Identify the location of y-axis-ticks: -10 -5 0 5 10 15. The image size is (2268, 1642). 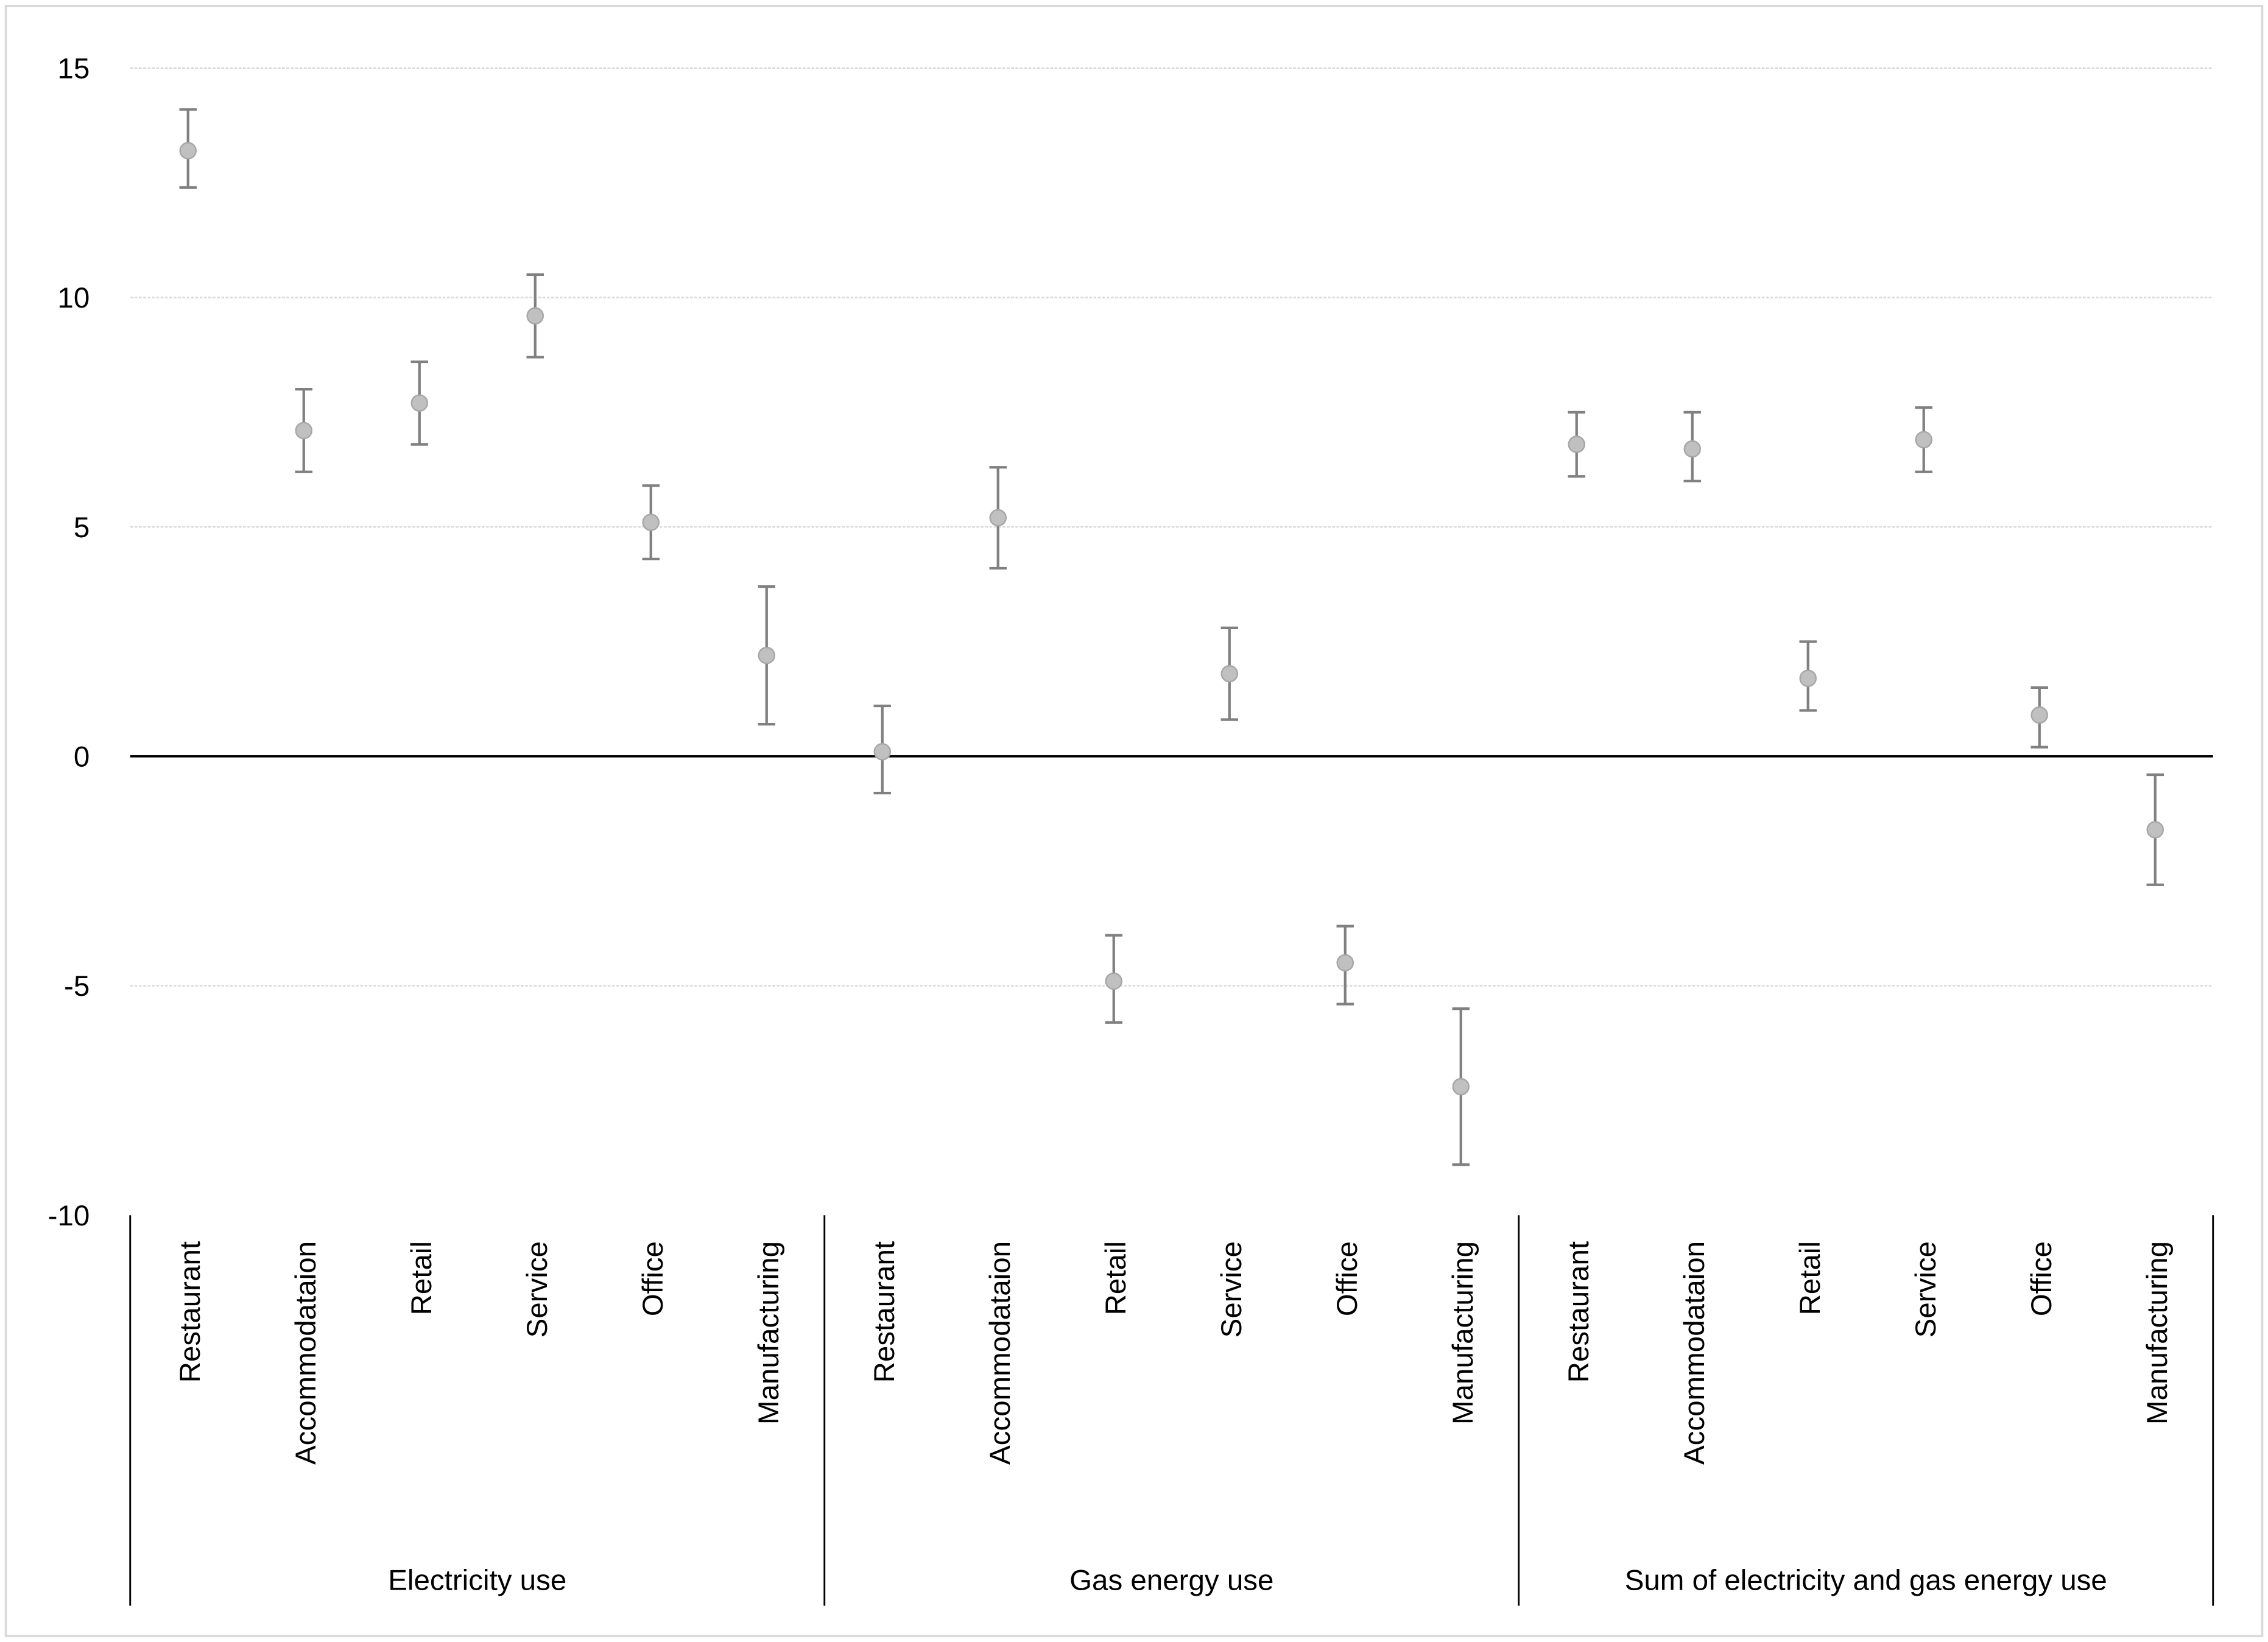
(69, 642).